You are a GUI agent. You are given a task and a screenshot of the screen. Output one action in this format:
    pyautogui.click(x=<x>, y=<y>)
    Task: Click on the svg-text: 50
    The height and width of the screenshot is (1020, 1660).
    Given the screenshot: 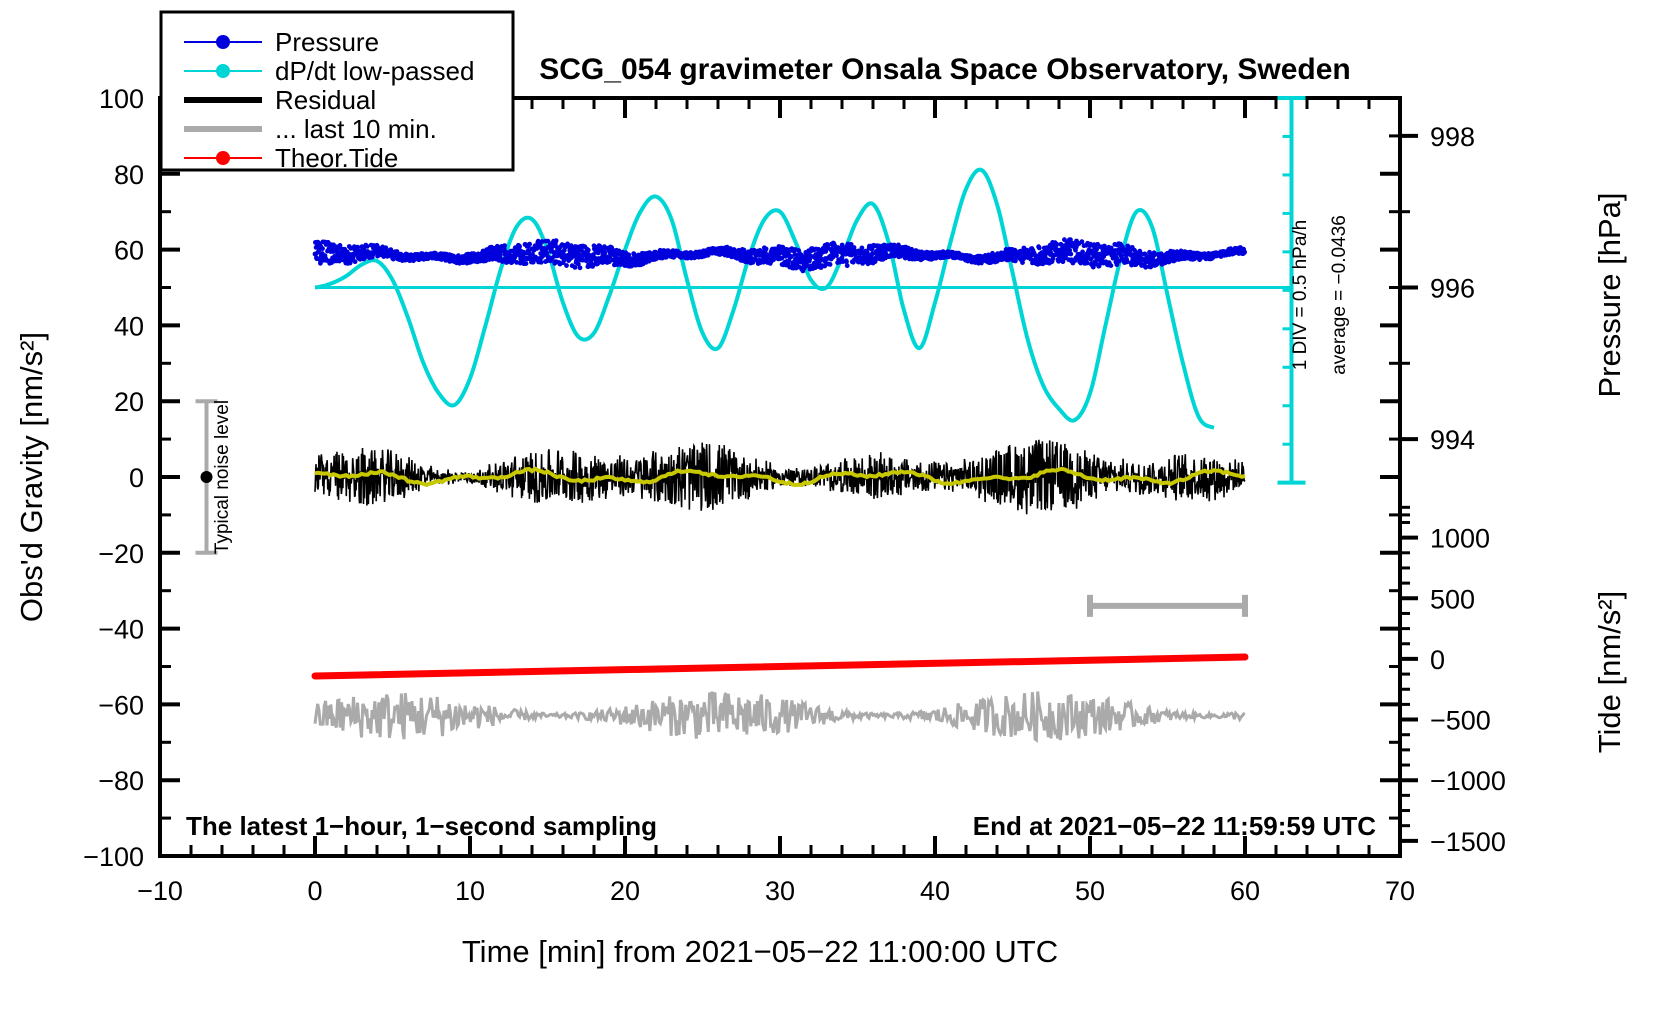 What is the action you would take?
    pyautogui.click(x=1090, y=891)
    